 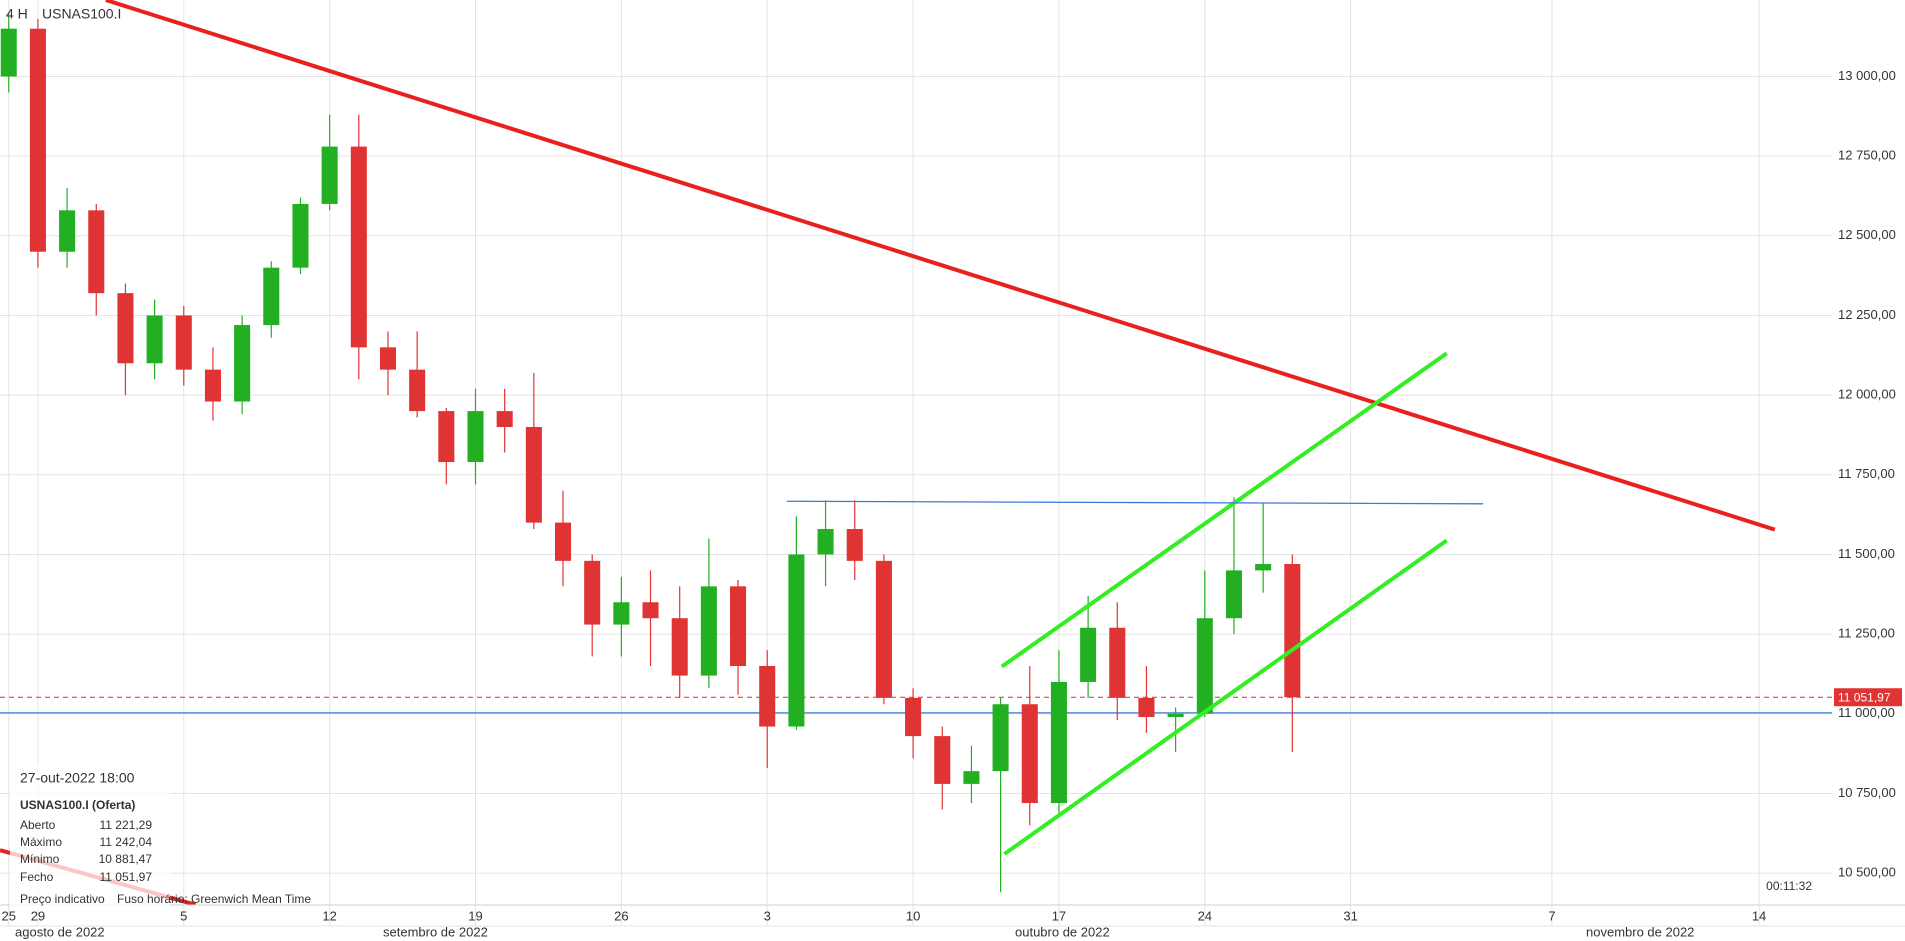 I want to click on info-label: Máximo, so click(x=41, y=842).